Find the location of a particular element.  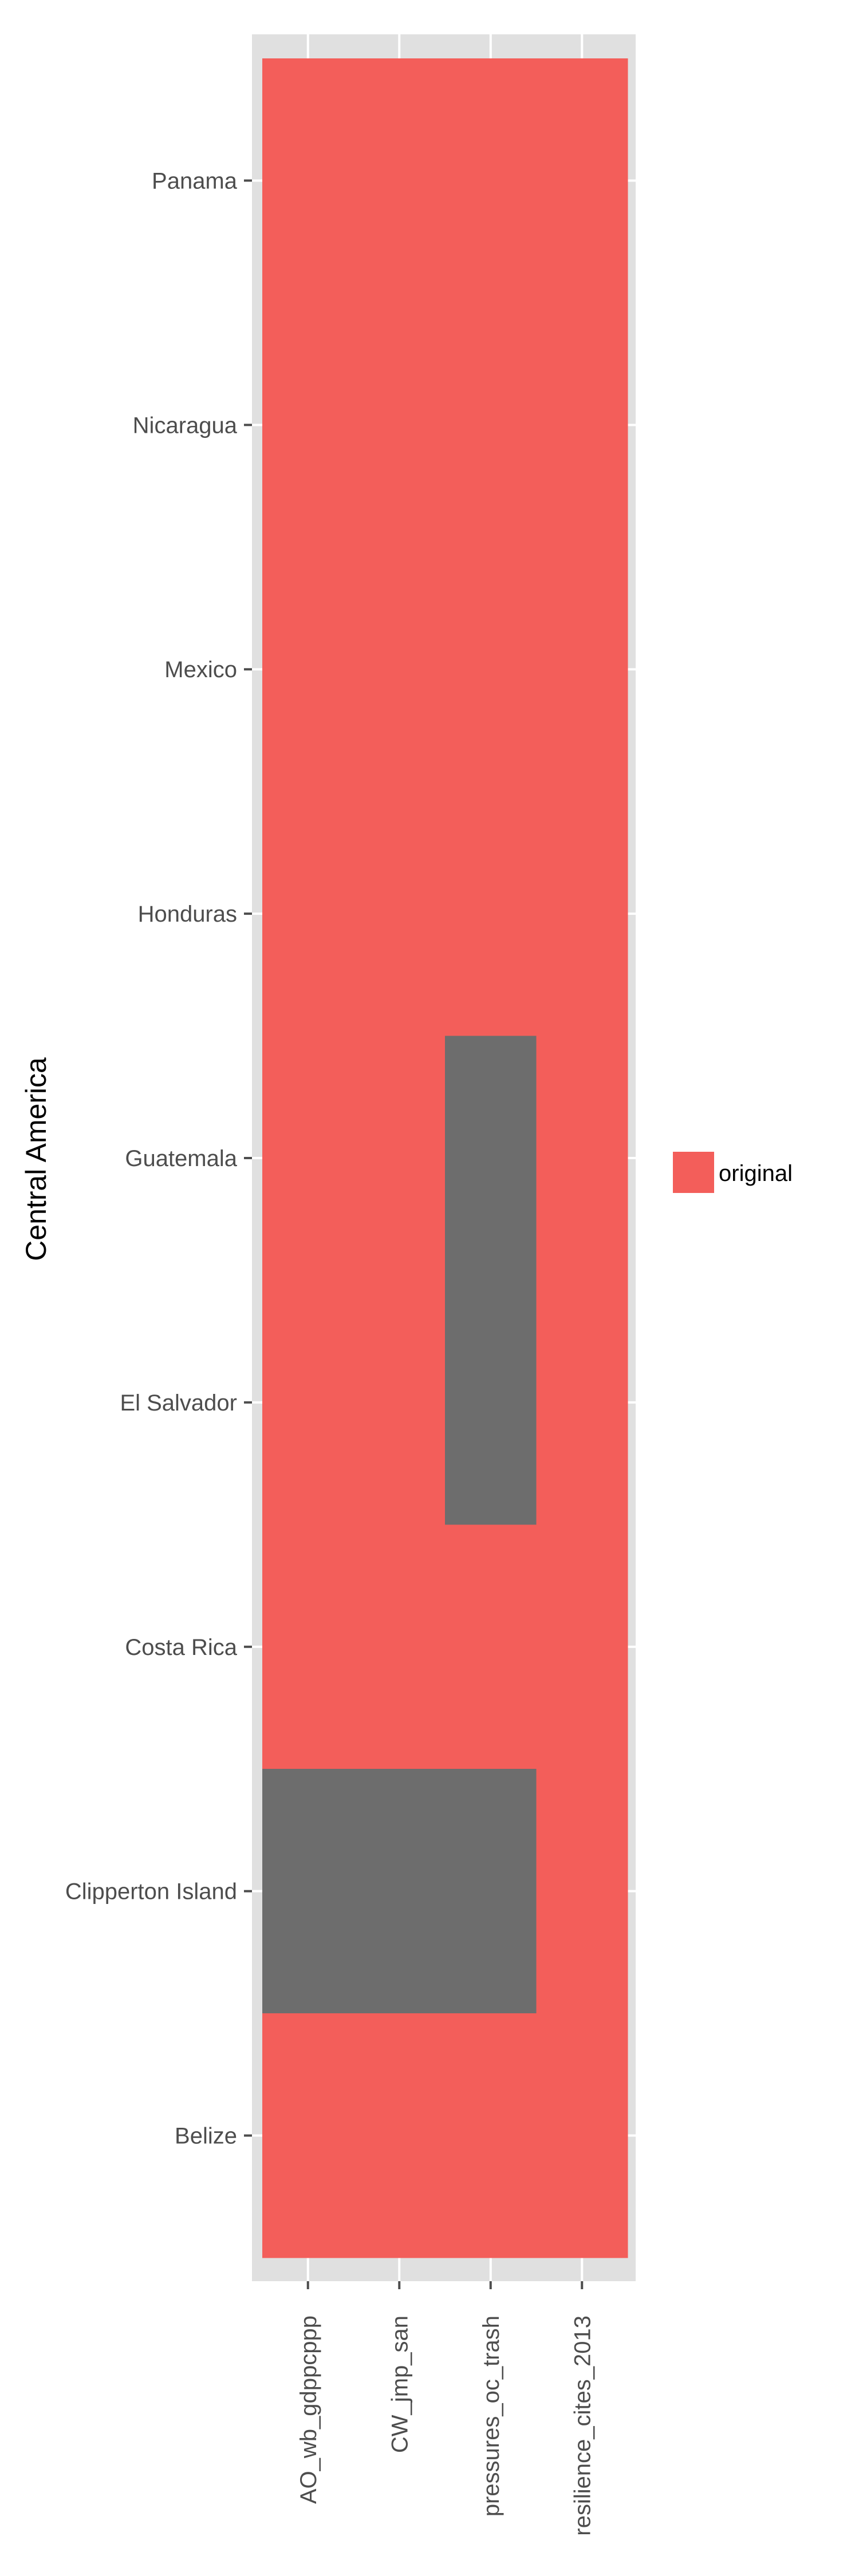

y-tick-label-4: Guatemala is located at coordinates (181, 1158).